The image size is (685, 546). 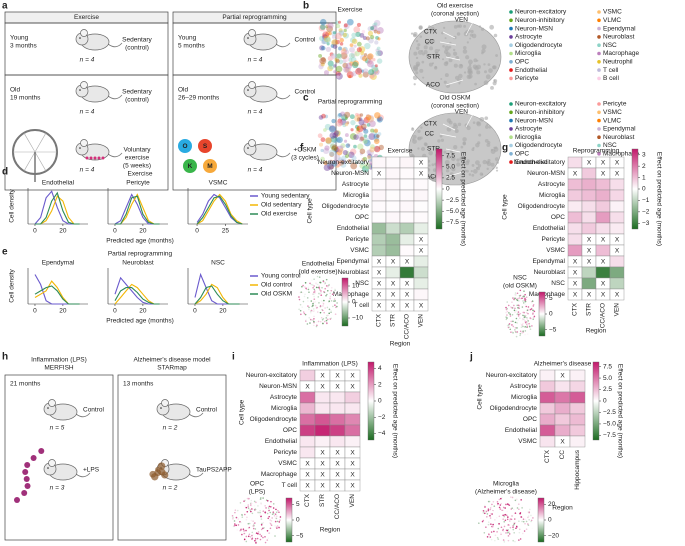 I want to click on heatmap-title: Alzheimer's disease, so click(x=563, y=364).